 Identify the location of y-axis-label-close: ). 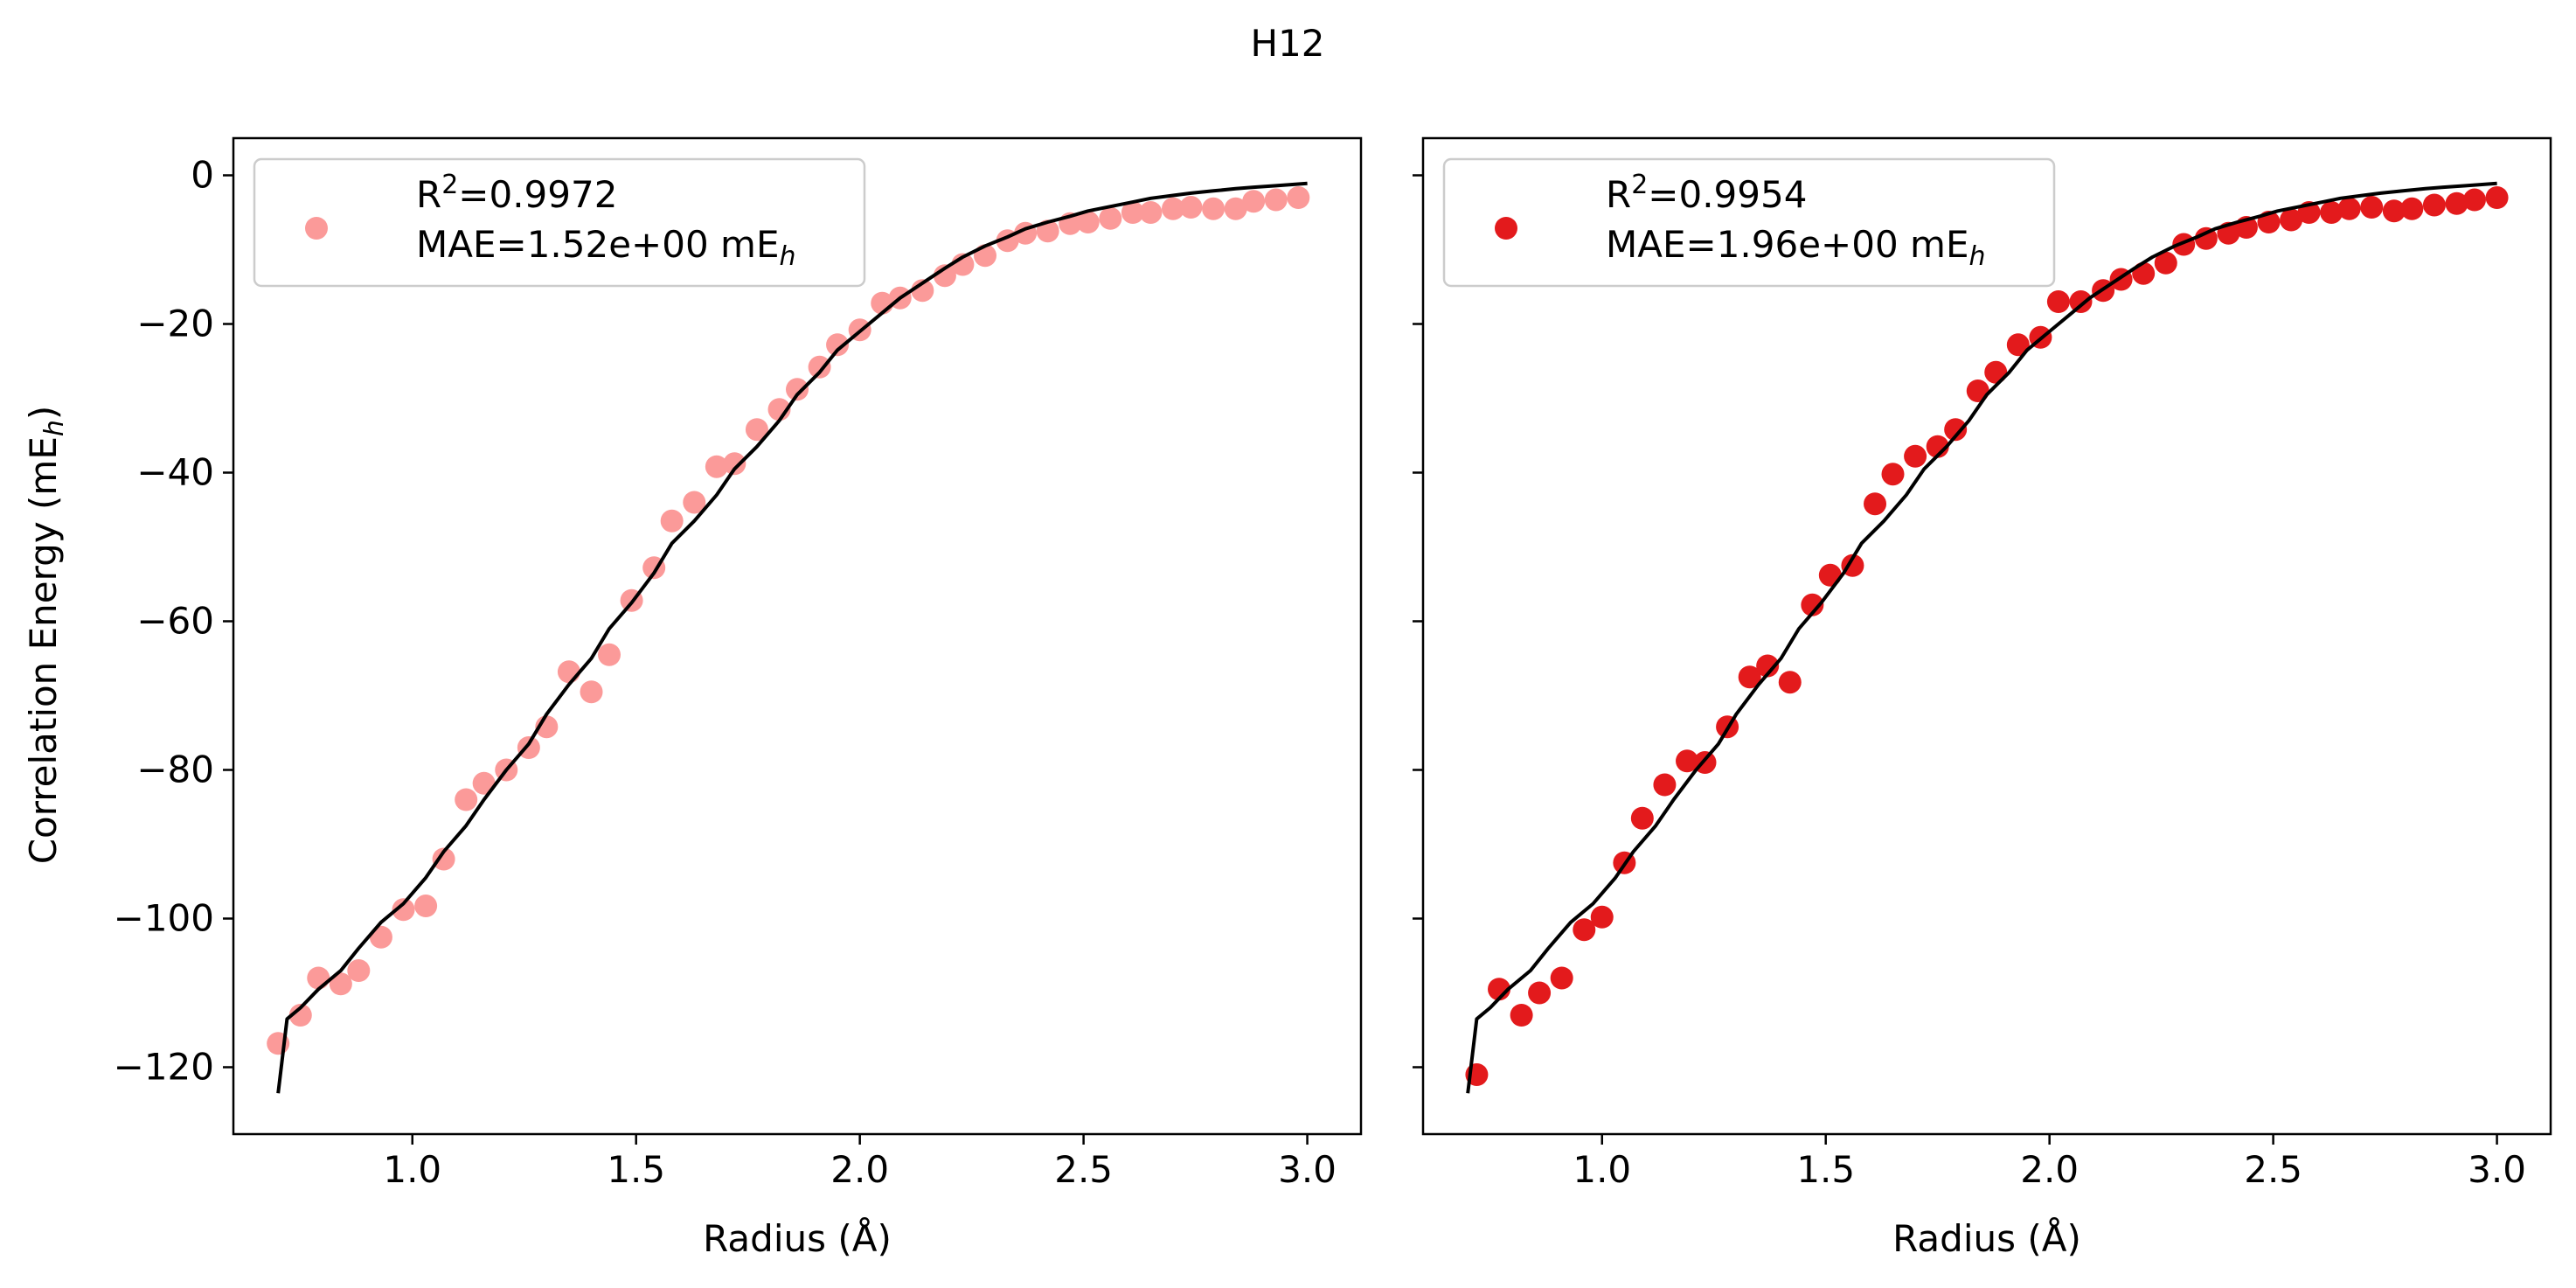
(43, 413).